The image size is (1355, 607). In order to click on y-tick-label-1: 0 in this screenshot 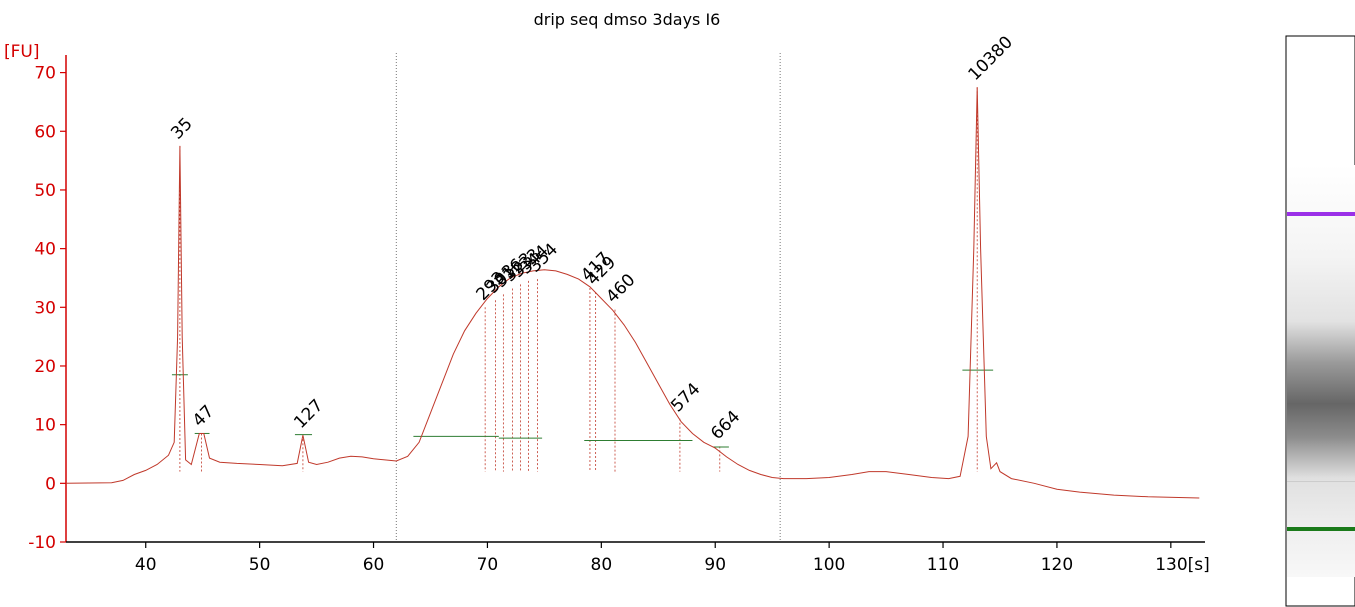, I will do `click(50, 484)`.